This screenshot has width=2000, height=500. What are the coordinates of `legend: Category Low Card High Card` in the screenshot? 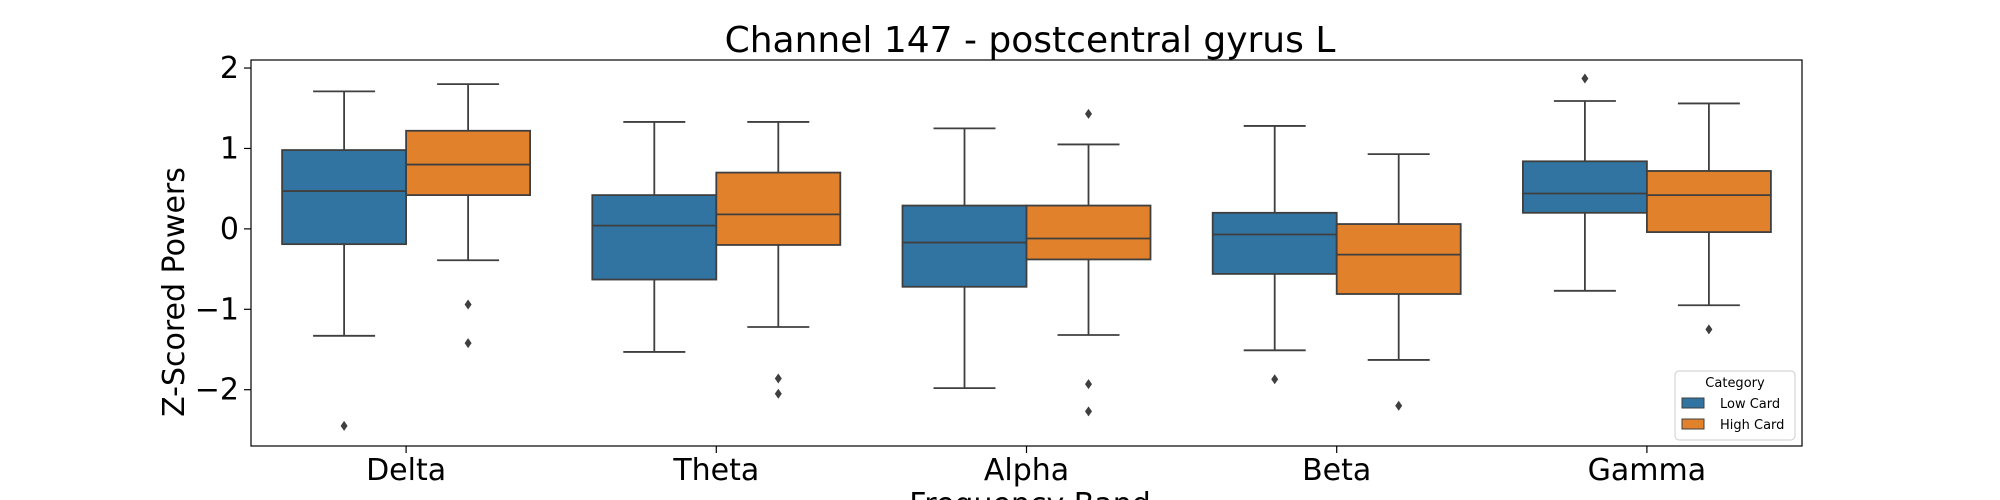 It's located at (1735, 405).